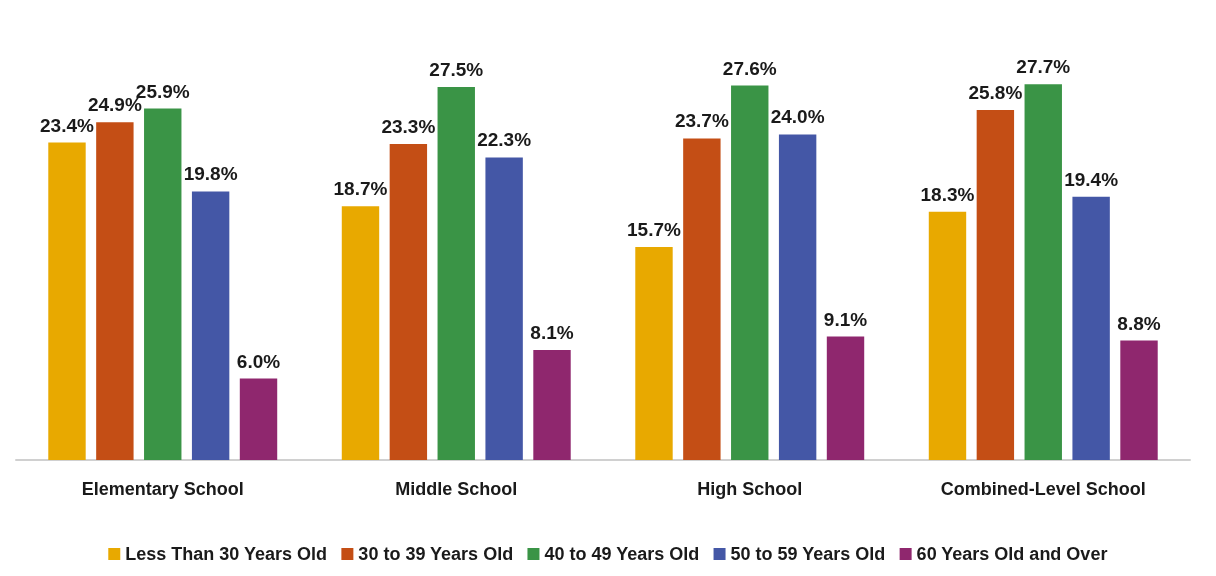 The height and width of the screenshot is (576, 1216). What do you see at coordinates (210, 174) in the screenshot?
I see `data-label: 19.8%` at bounding box center [210, 174].